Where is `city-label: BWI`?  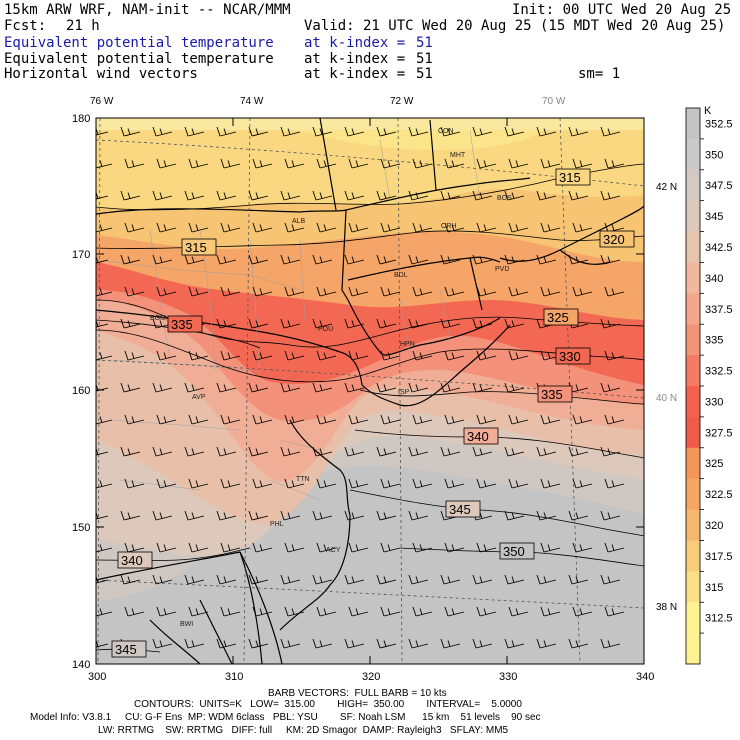 city-label: BWI is located at coordinates (186, 624).